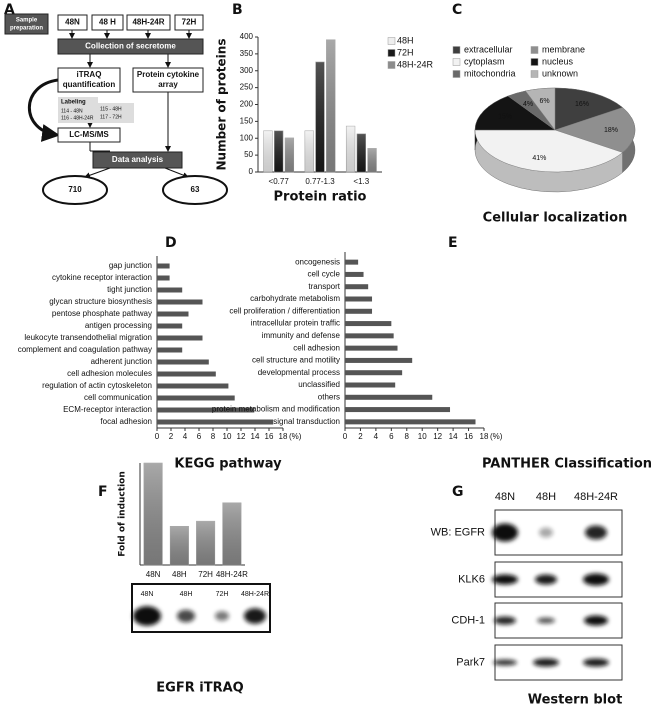  I want to click on legend-label: membrane, so click(563, 49).